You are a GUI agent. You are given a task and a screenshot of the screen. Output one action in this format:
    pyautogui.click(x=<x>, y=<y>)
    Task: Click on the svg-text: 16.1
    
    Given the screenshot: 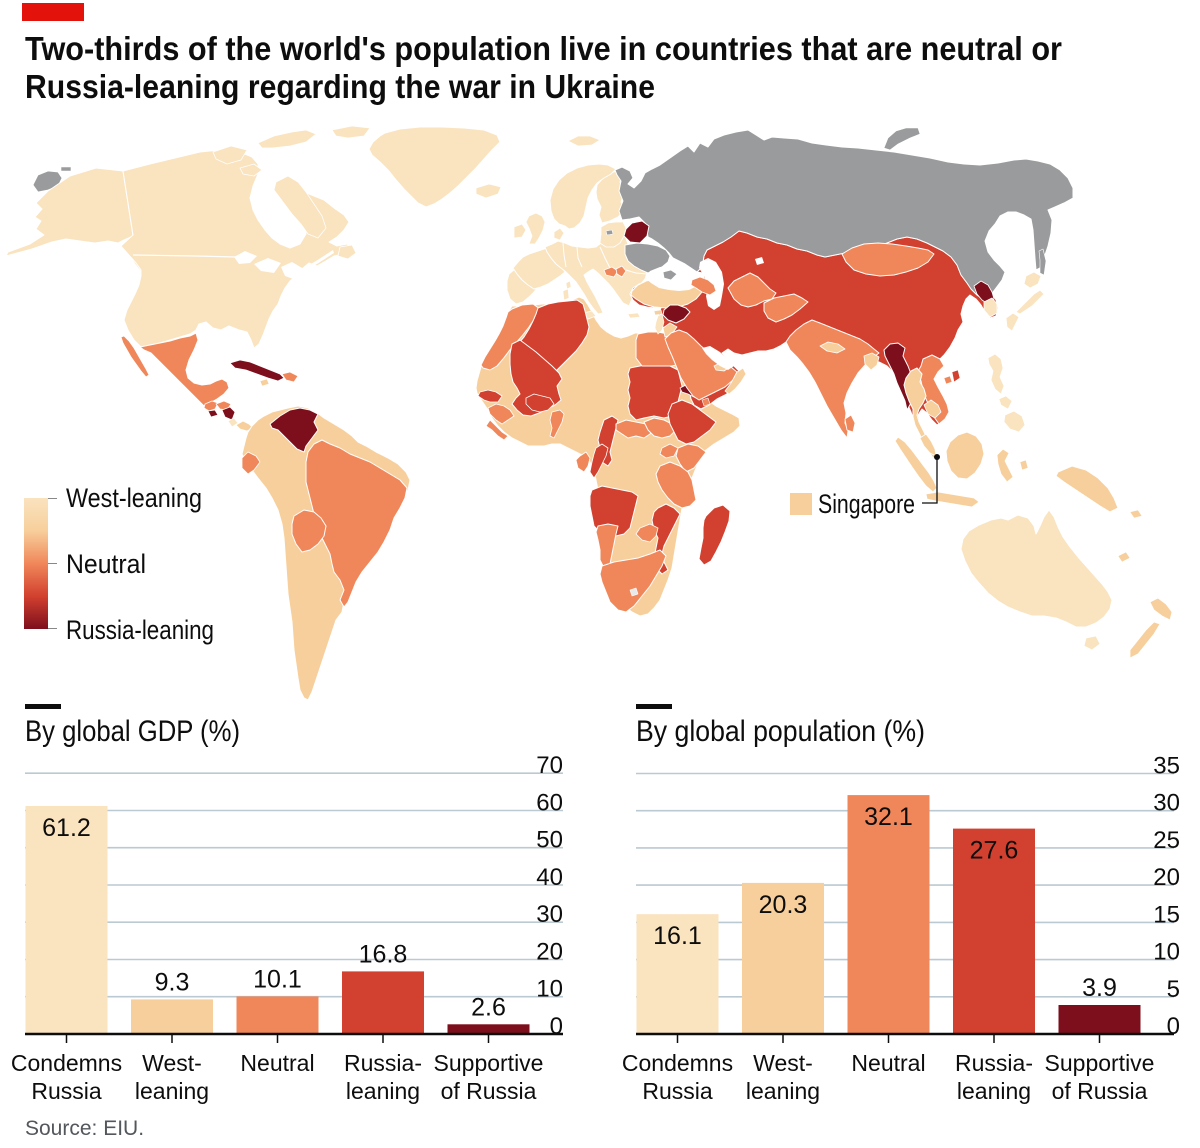 What is the action you would take?
    pyautogui.click(x=677, y=936)
    